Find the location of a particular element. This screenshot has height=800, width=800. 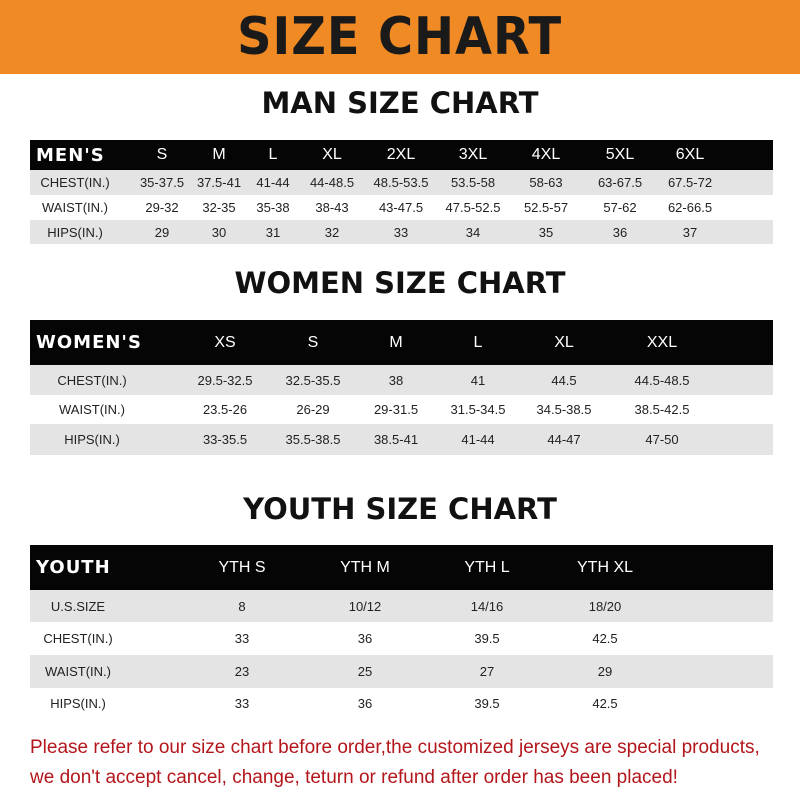

measurement-cell: 53.5-58 is located at coordinates (473, 182).